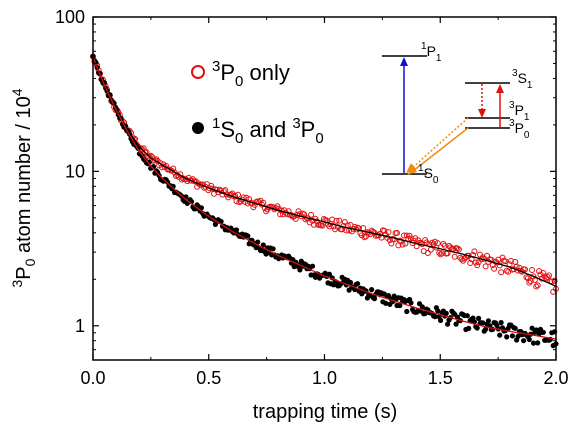 Image resolution: width=571 pixels, height=426 pixels. I want to click on legend-label-1s0-and-3p0: 1S0 and 3P0, so click(268, 131).